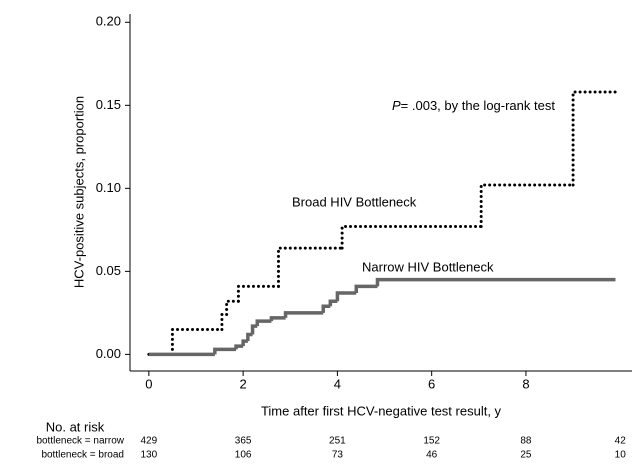 The image size is (635, 465). I want to click on risk-count: 73, so click(338, 455).